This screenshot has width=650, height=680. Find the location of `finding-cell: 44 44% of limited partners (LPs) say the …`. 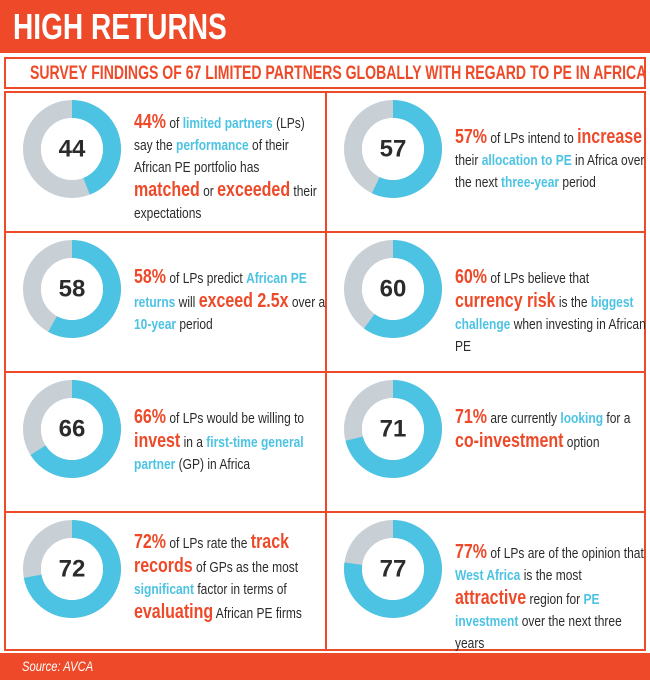

finding-cell: 44 44% of limited partners (LPs) say the … is located at coordinates (165, 161).